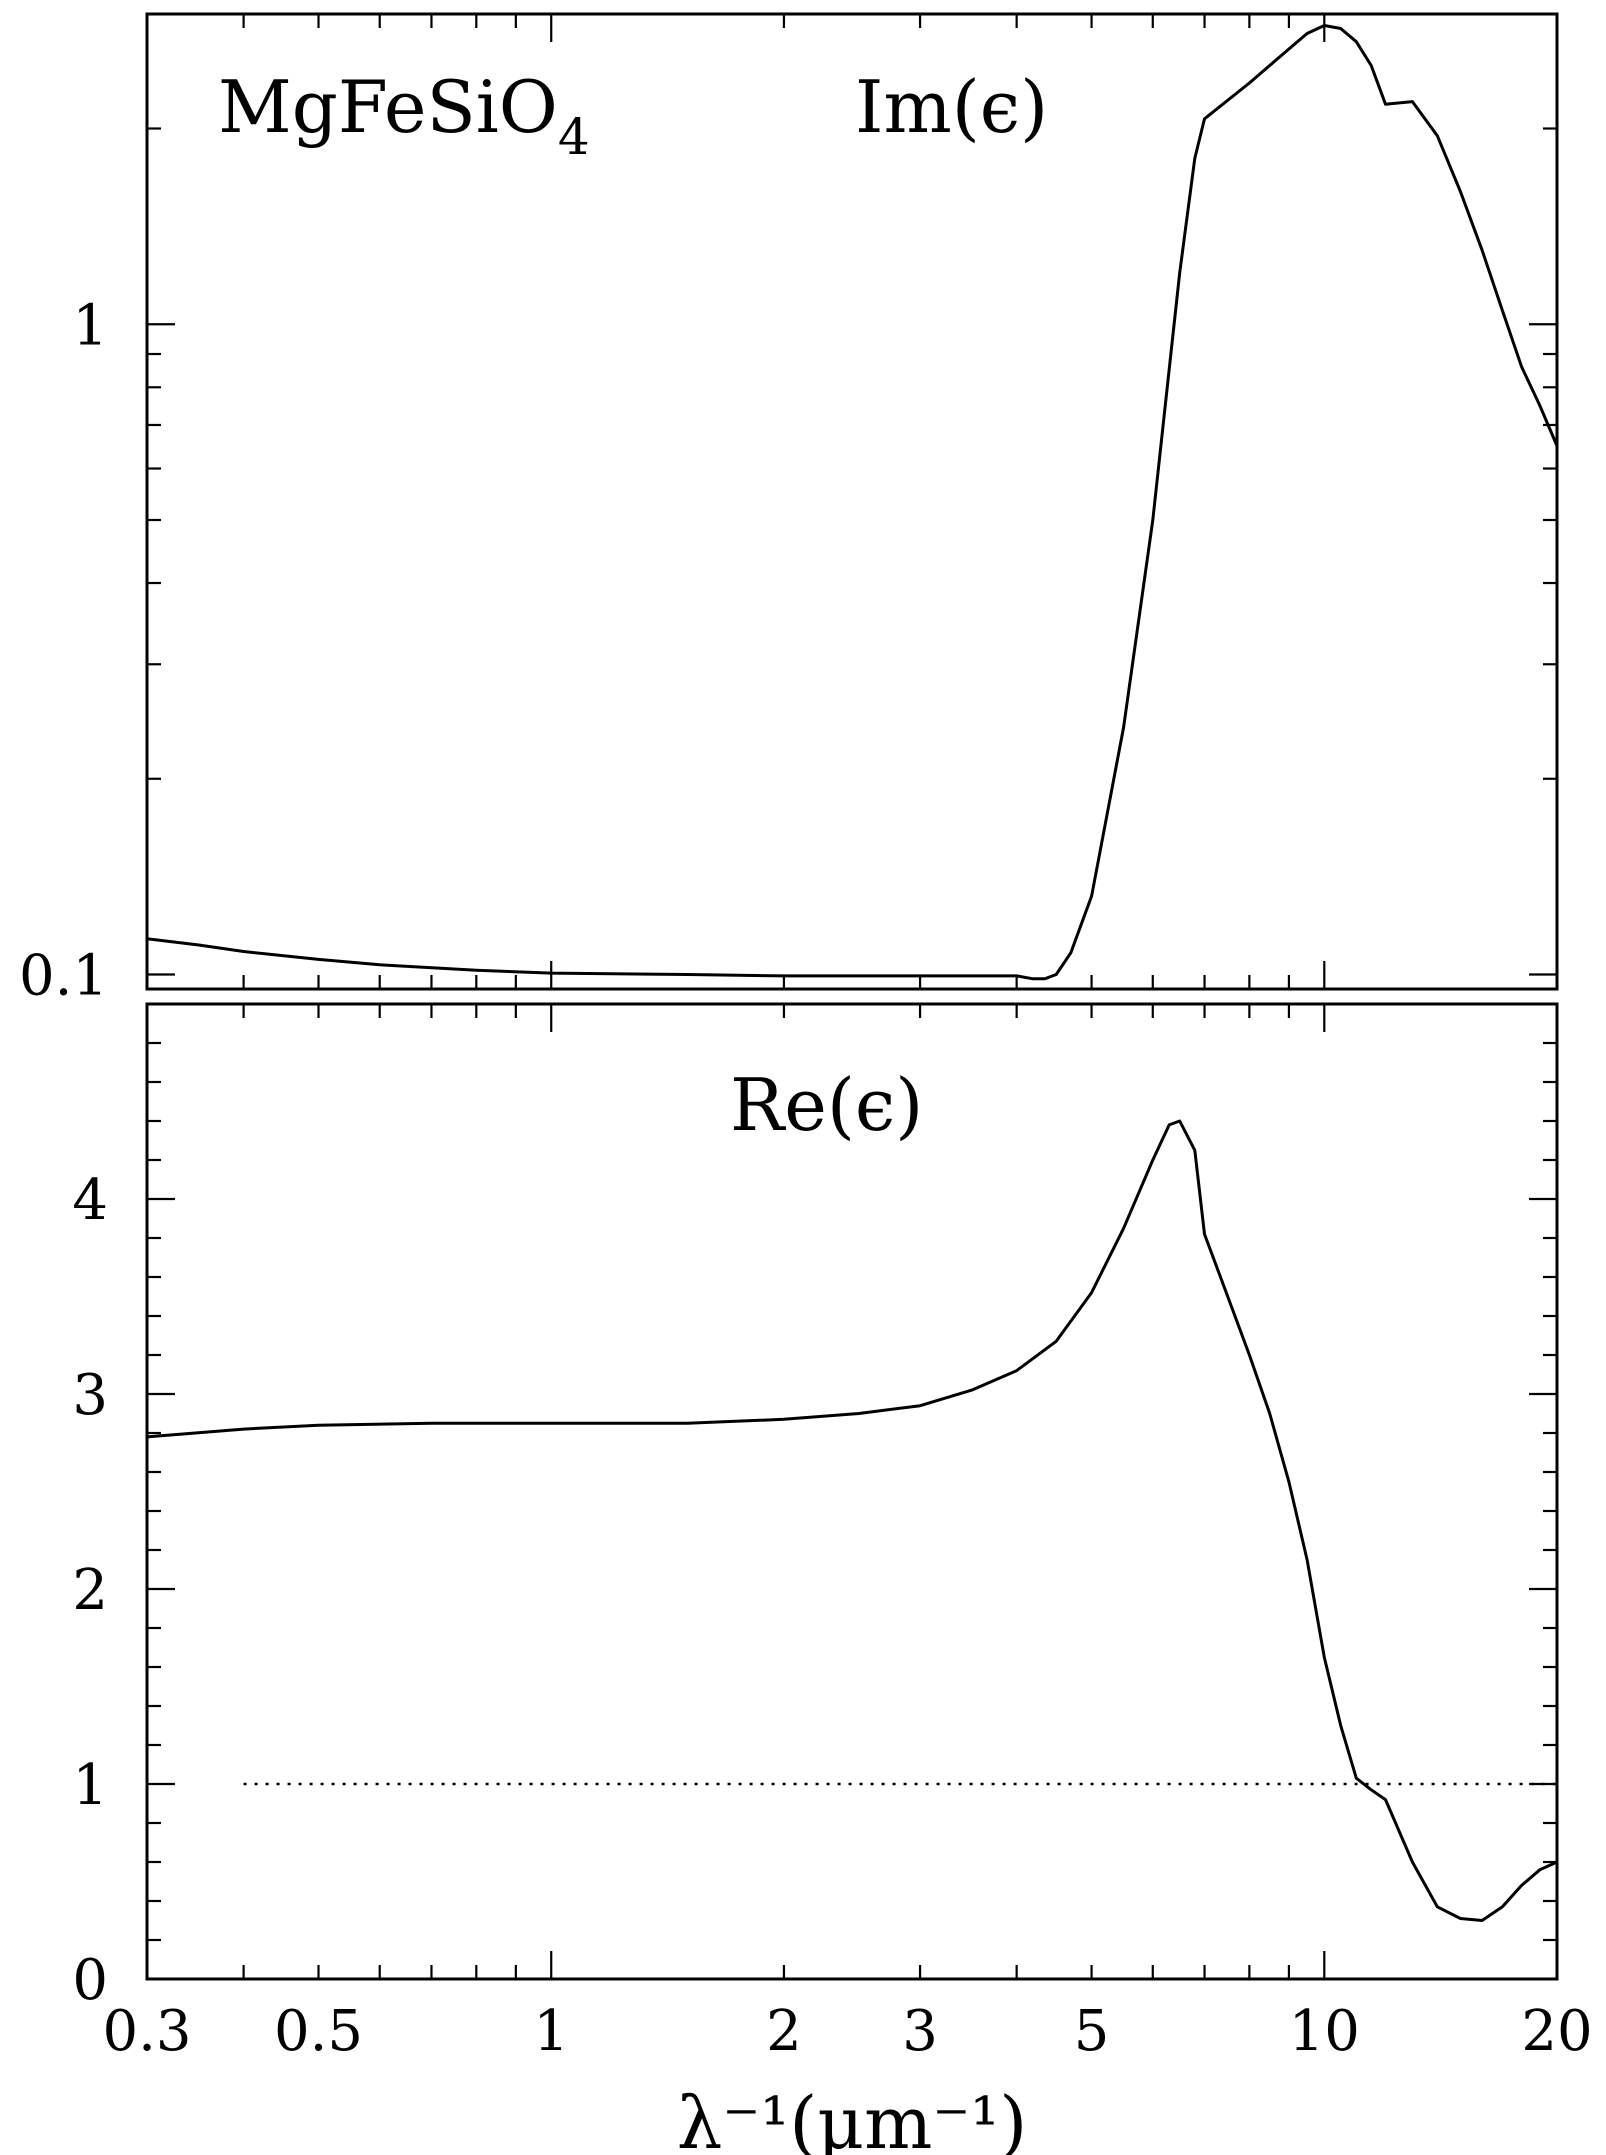  I want to click on x-tick-label: 1, so click(551, 2031).